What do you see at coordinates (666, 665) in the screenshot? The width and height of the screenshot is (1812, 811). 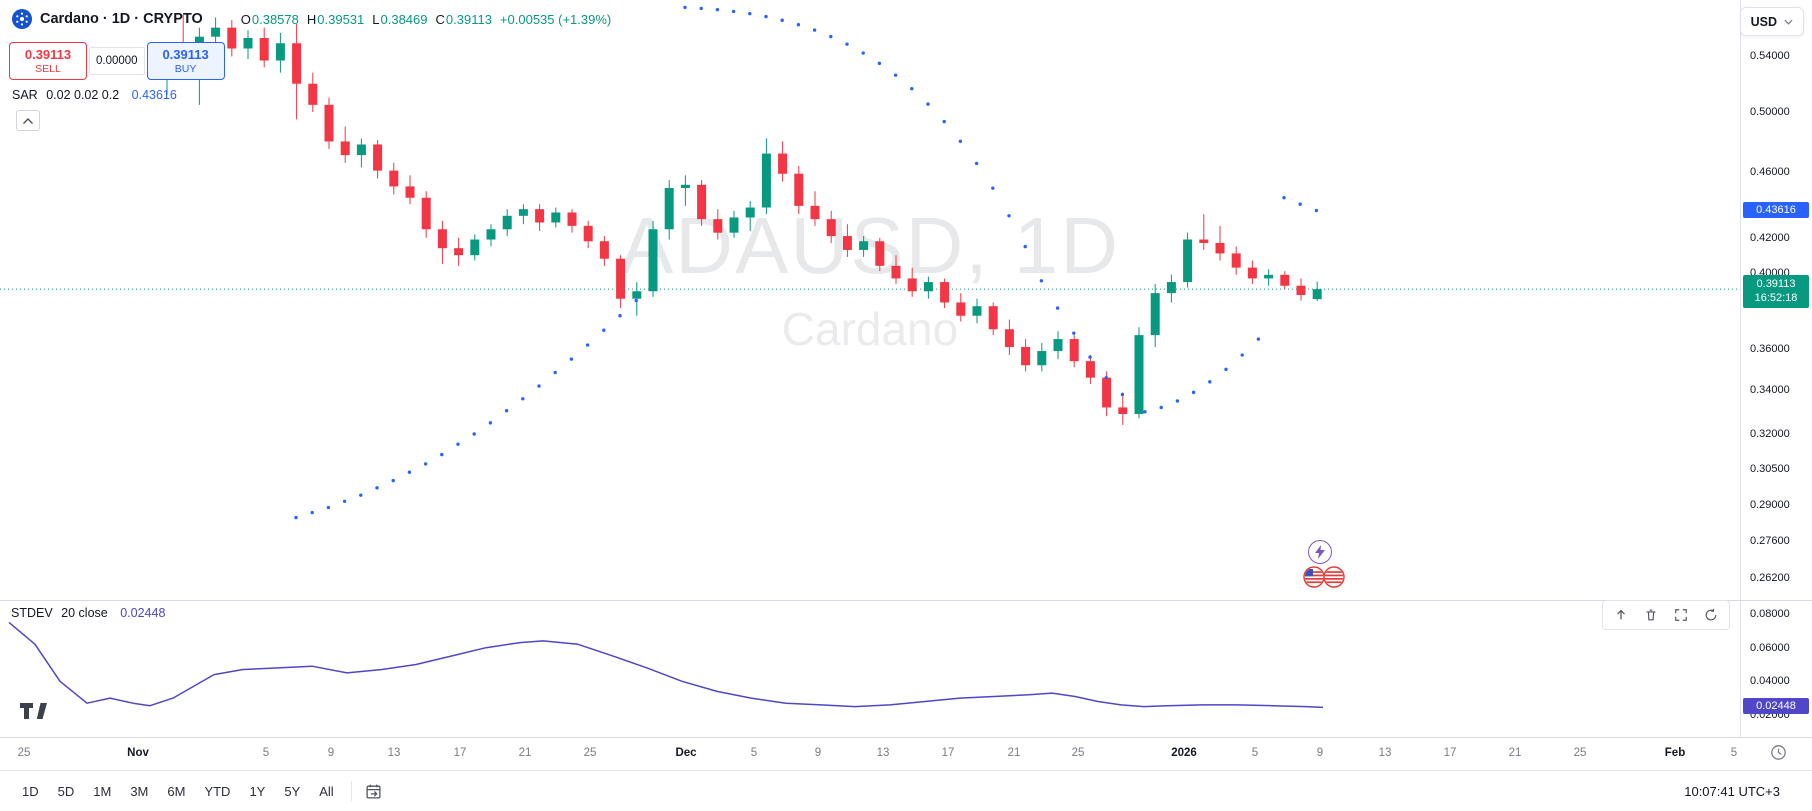 I see `stdev-line` at bounding box center [666, 665].